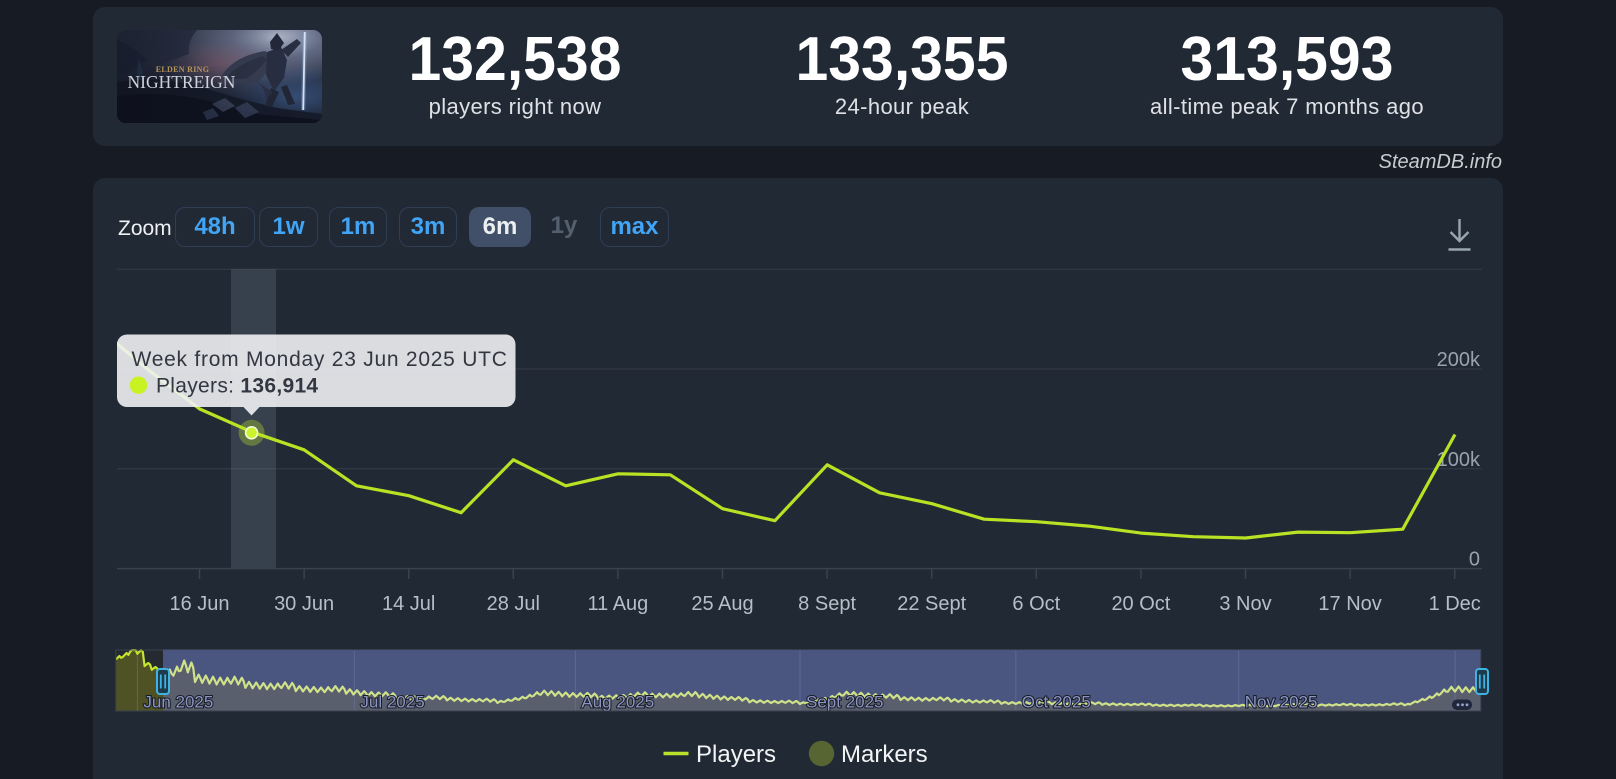 The height and width of the screenshot is (779, 1616). Describe the element at coordinates (513, 604) in the screenshot. I see `svg-text: 28 Jul` at that location.